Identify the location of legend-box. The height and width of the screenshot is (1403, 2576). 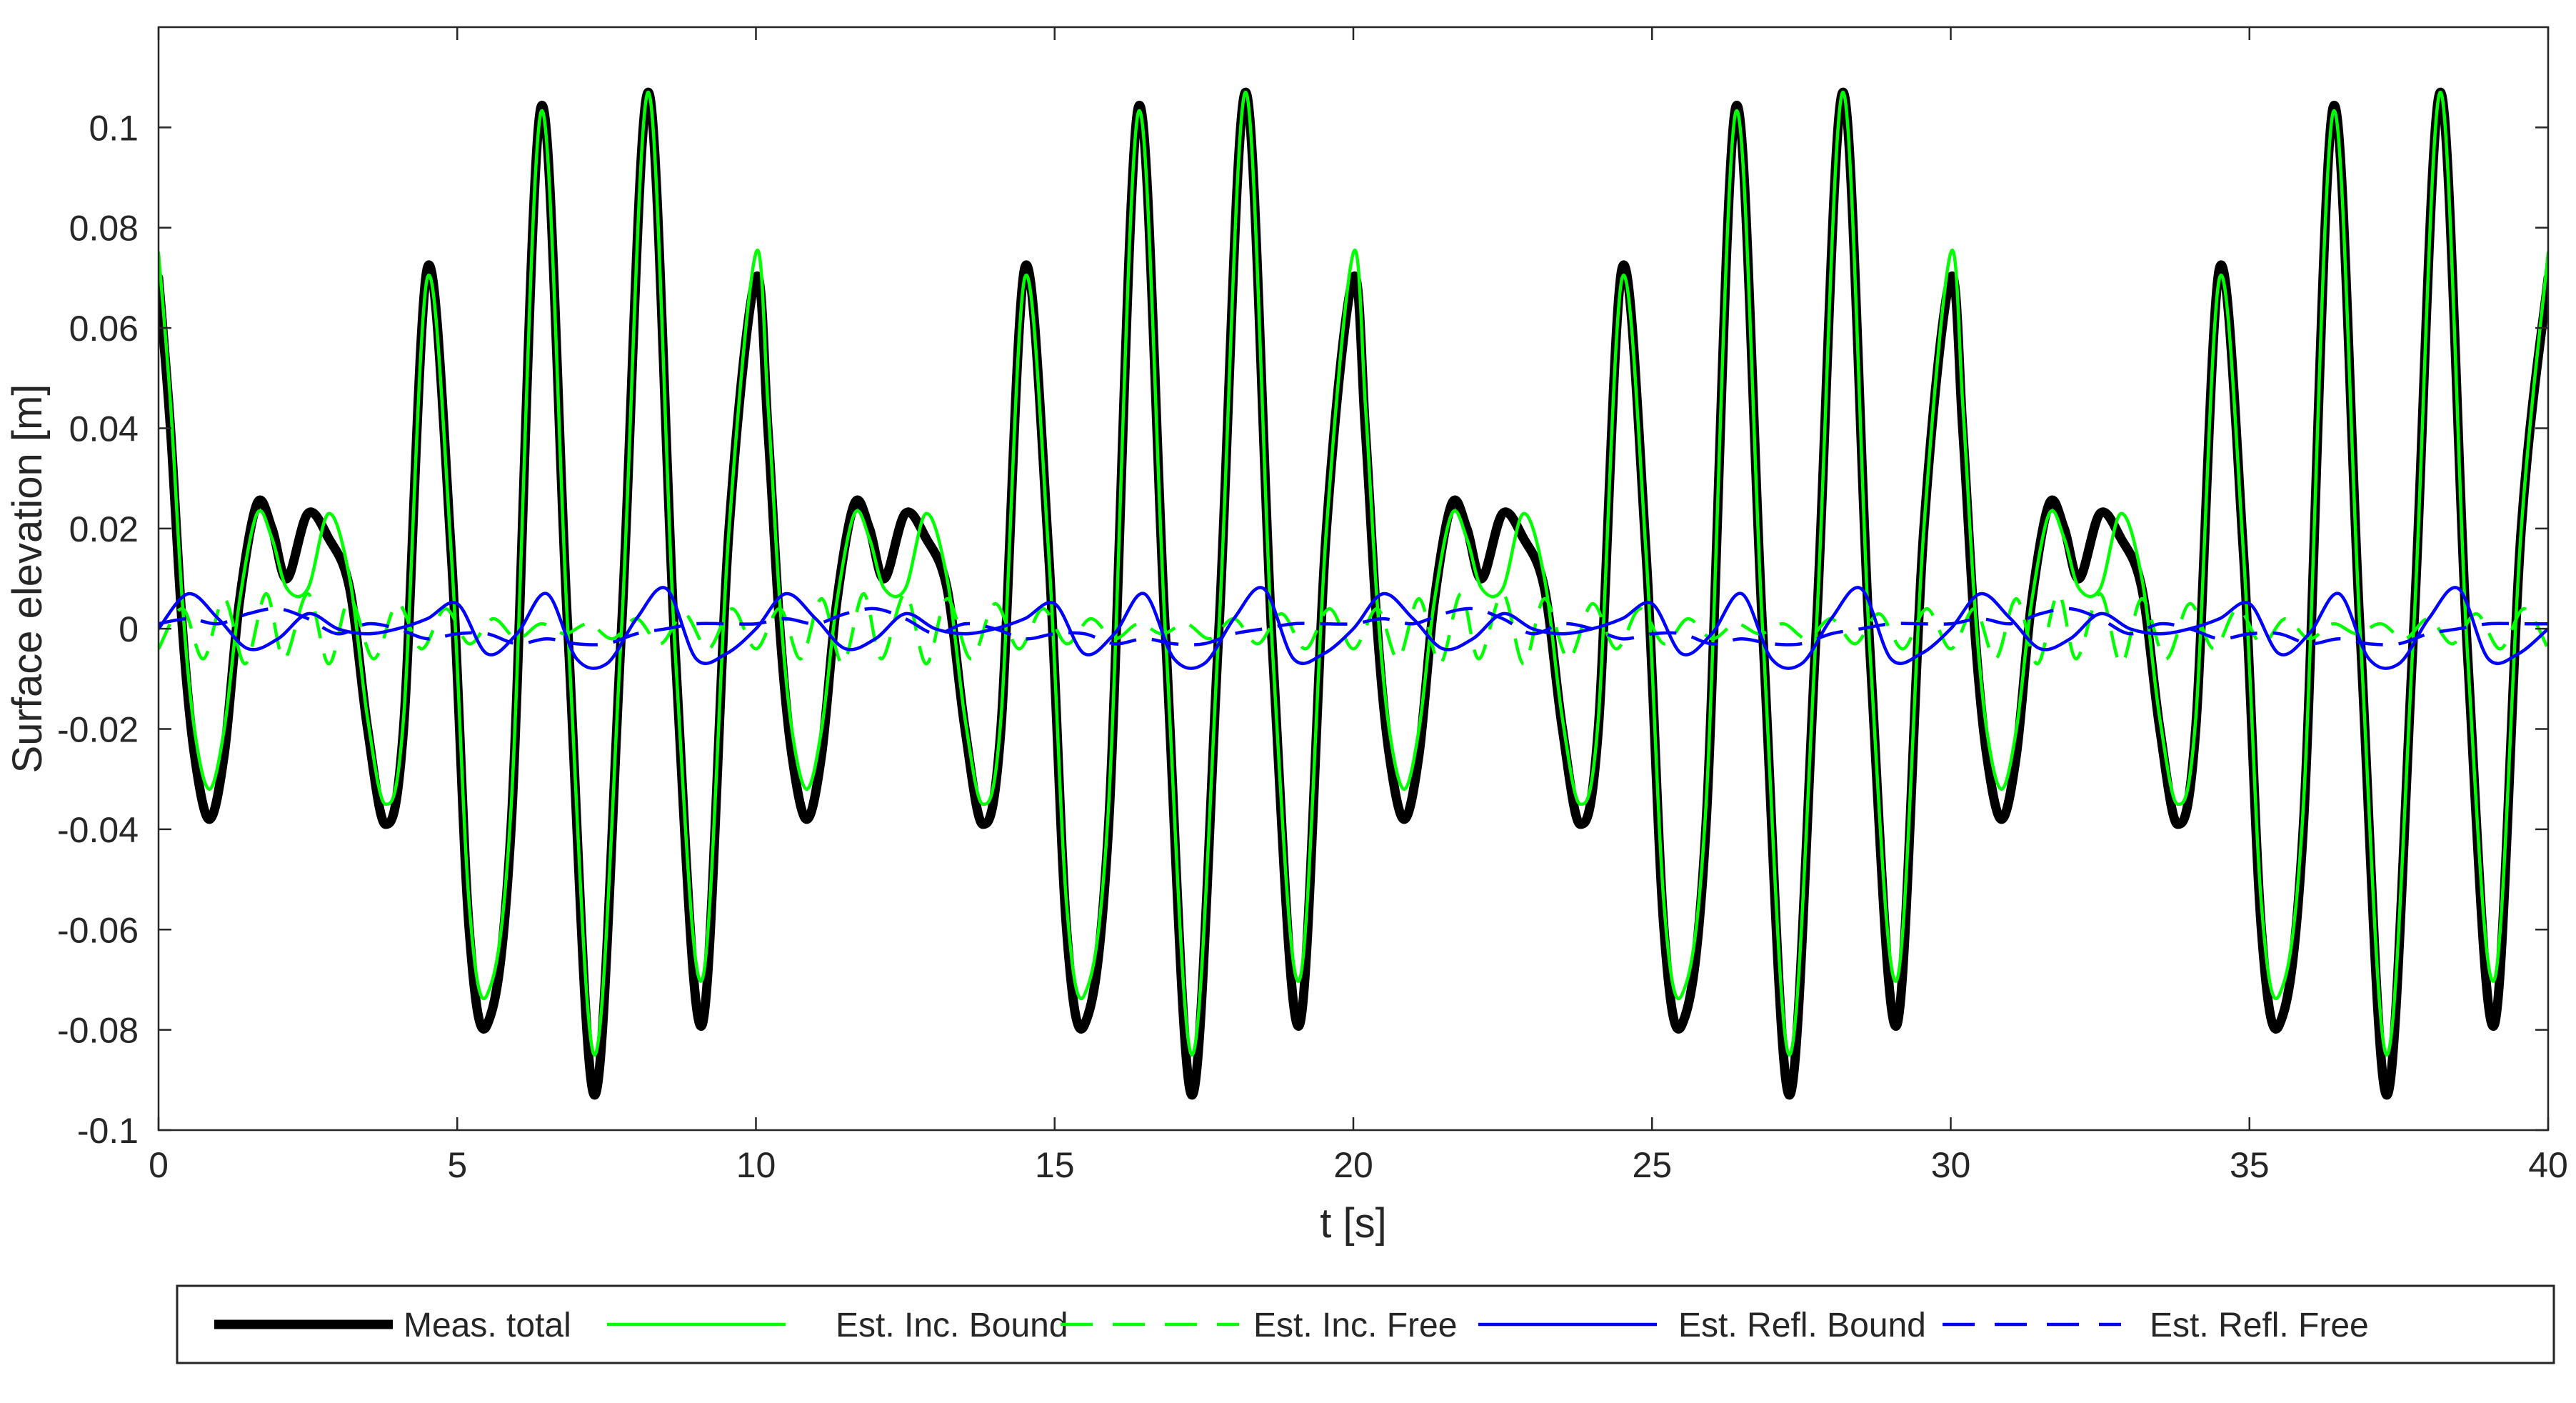
(1365, 1324).